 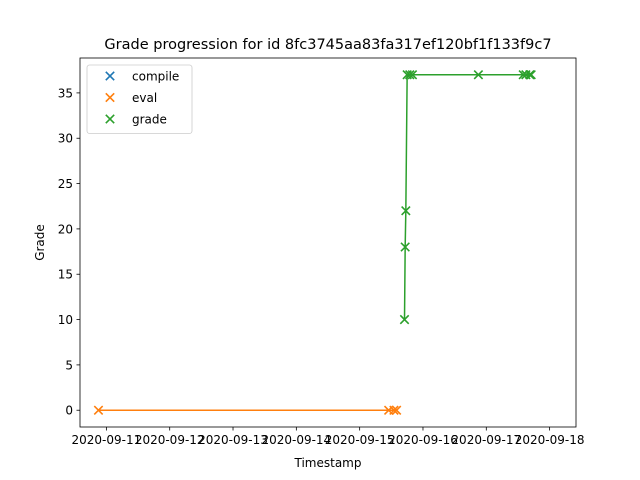 What do you see at coordinates (110, 97) in the screenshot?
I see `legend-marker-eval` at bounding box center [110, 97].